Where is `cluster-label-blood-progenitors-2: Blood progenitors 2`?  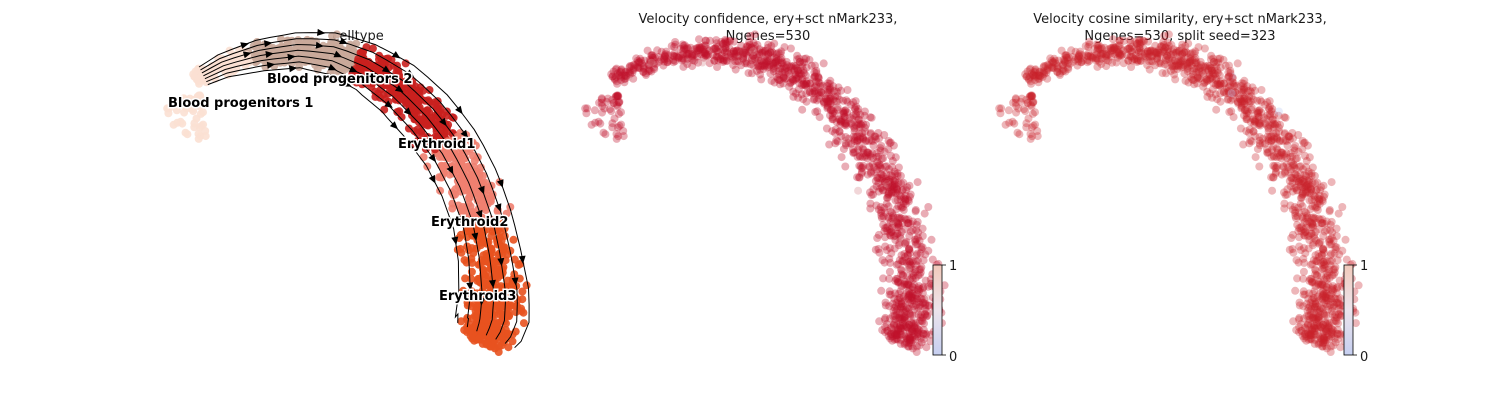
cluster-label-blood-progenitors-2: Blood progenitors 2 is located at coordinates (339, 79).